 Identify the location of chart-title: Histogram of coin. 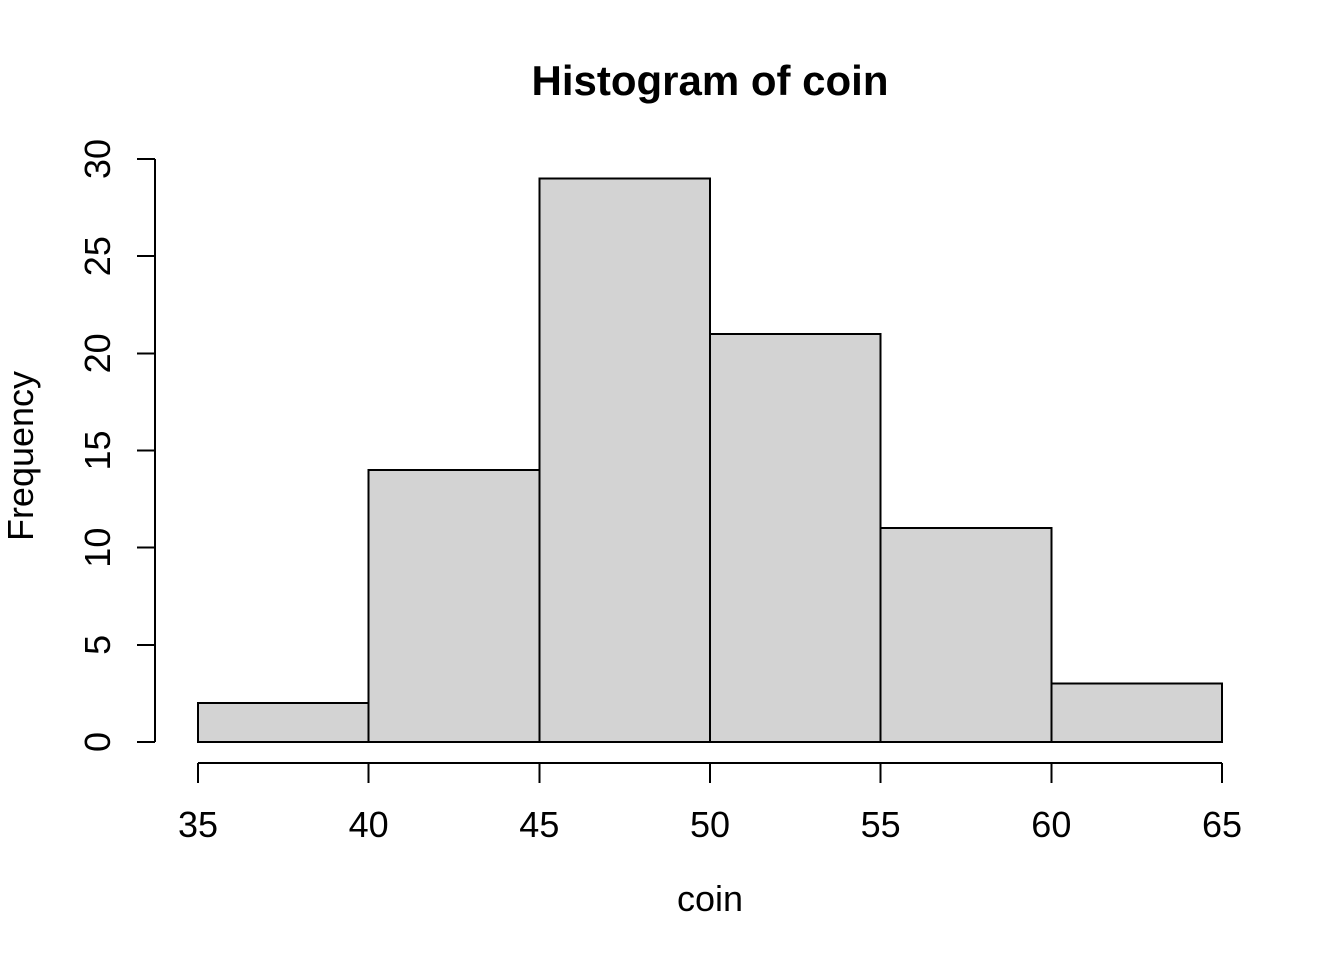
(709, 80).